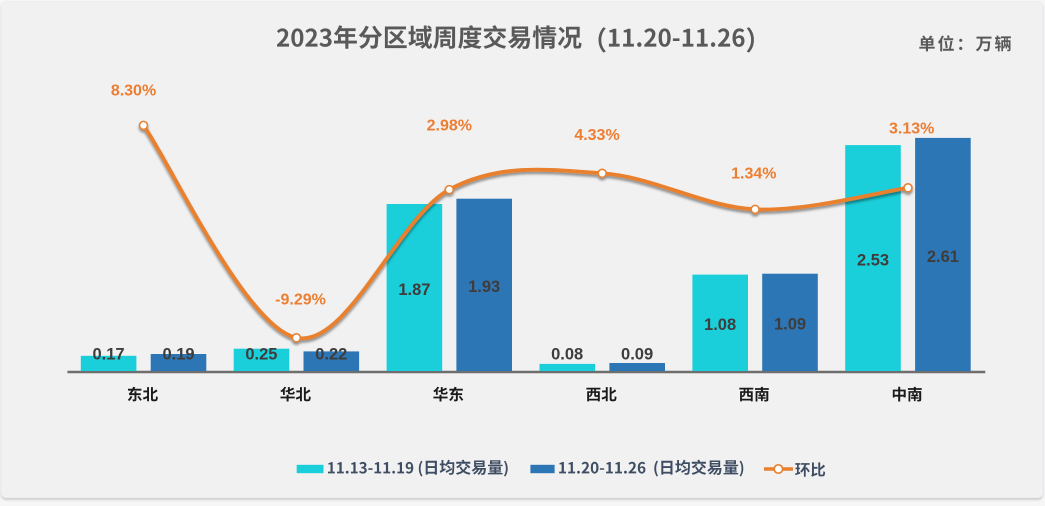 This screenshot has width=1045, height=506. I want to click on svg-text: 0.19, so click(178, 355).